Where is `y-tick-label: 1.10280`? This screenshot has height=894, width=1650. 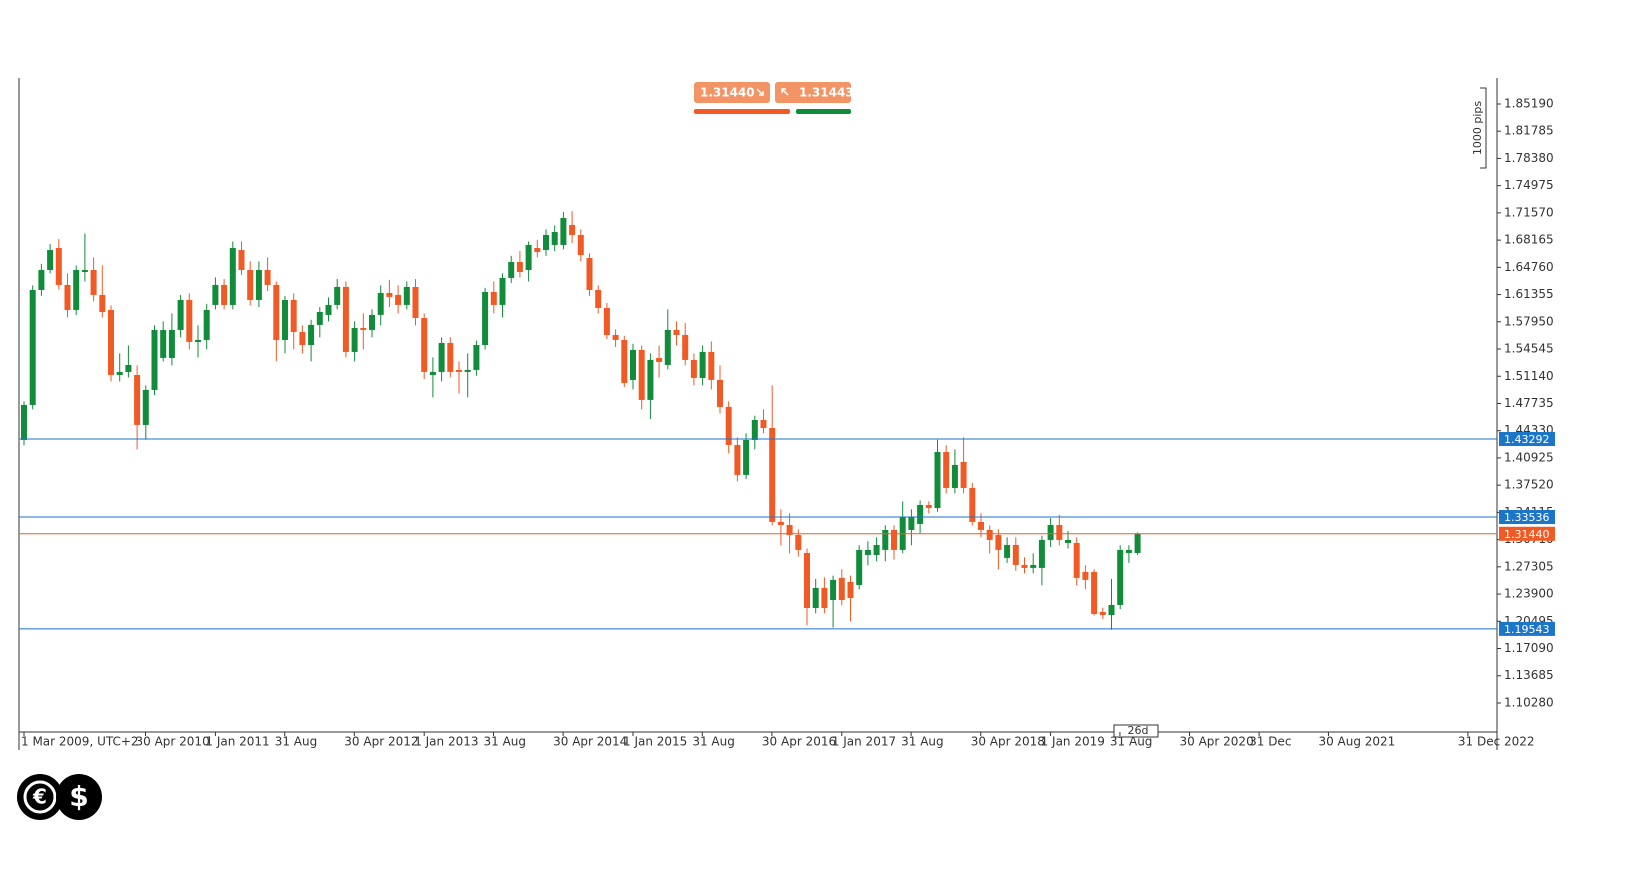
y-tick-label: 1.10280 is located at coordinates (1529, 702).